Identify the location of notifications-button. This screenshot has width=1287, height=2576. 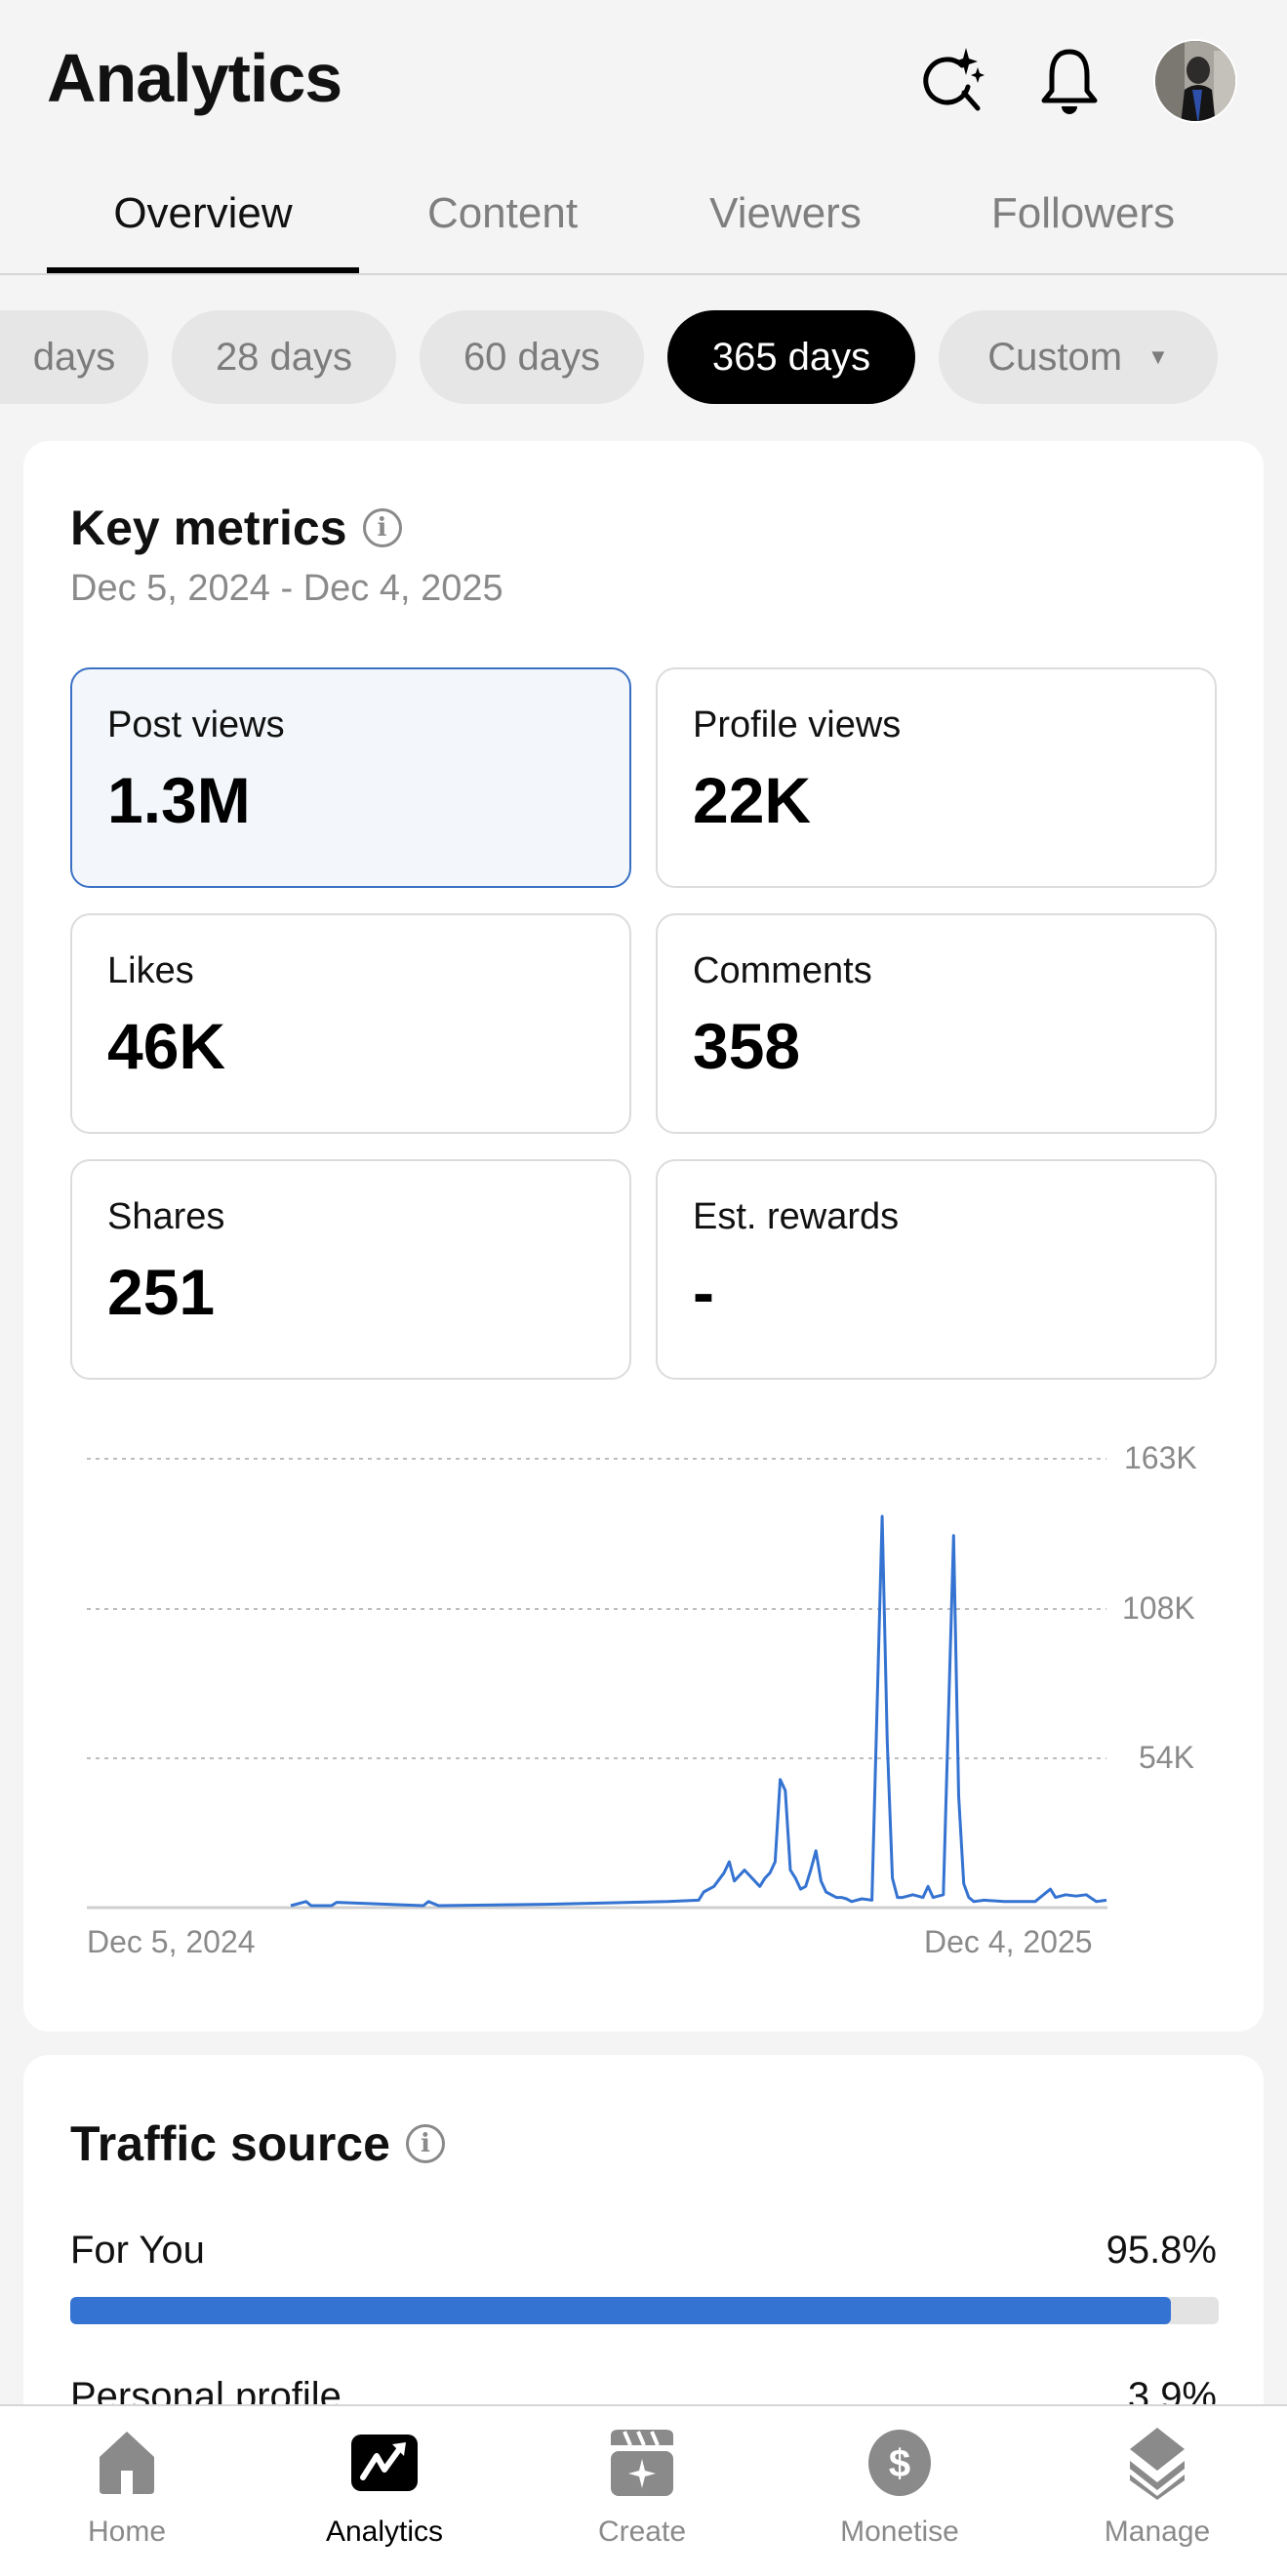
(1069, 81).